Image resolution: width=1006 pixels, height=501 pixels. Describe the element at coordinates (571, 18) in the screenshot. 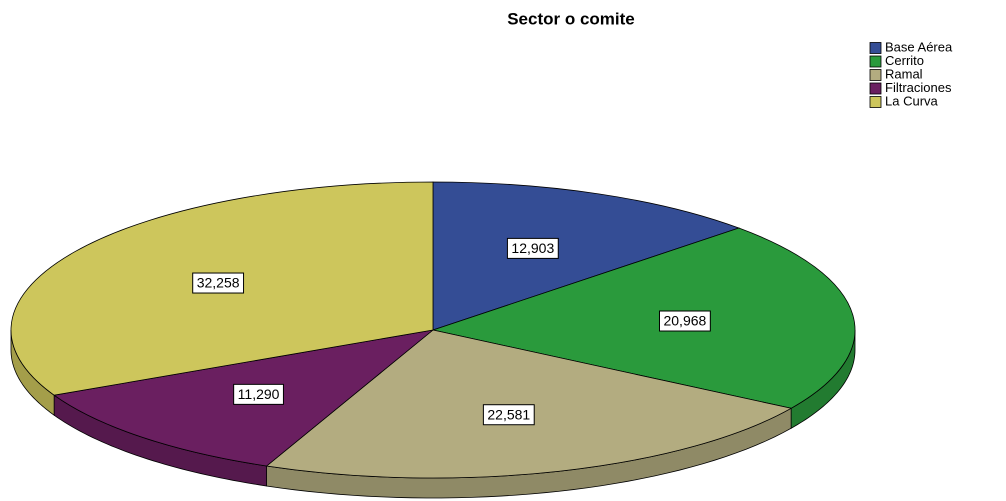

I see `chart-title: Sector o comite` at that location.